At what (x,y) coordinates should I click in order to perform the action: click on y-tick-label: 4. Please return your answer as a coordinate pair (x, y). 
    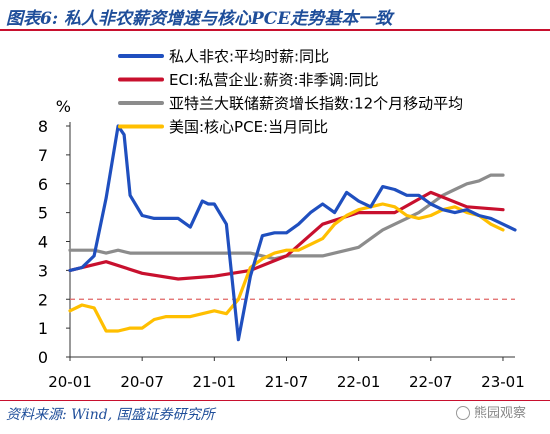
    Looking at the image, I should click on (43, 242).